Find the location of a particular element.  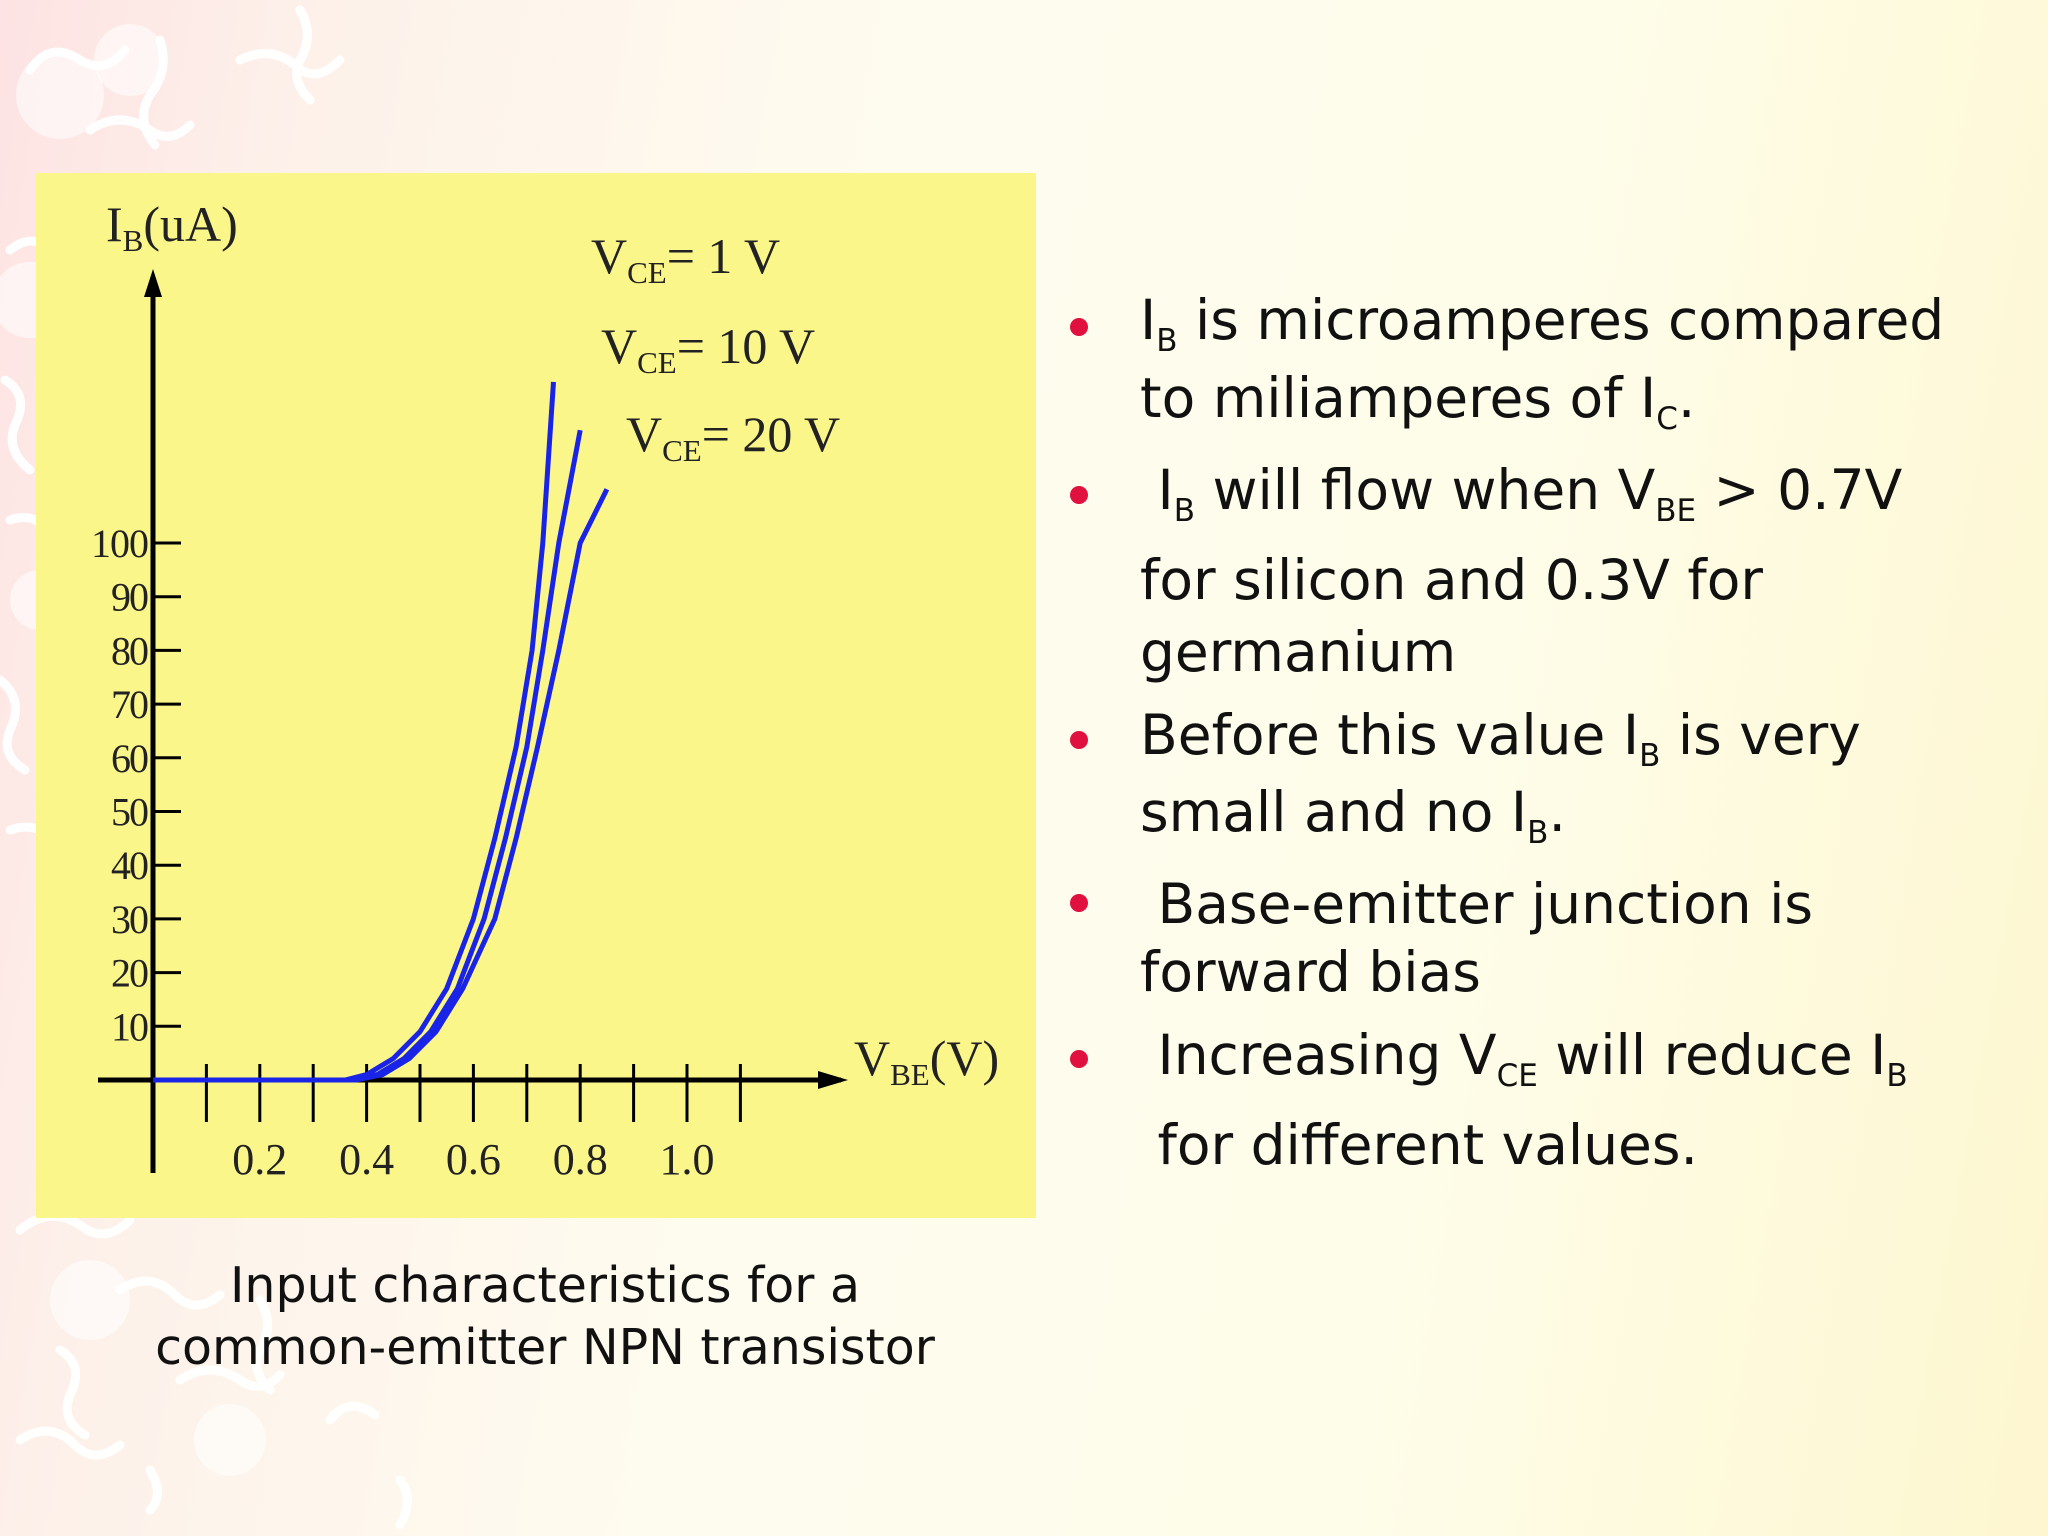

bullet-line: IB will flow when VBE > 0.7V is located at coordinates (1521, 491).